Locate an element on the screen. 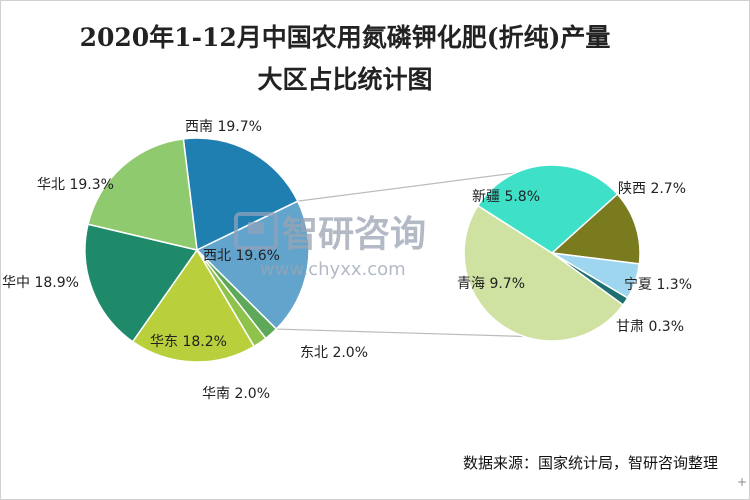 This screenshot has width=750, height=500. detail-pie is located at coordinates (552, 253).